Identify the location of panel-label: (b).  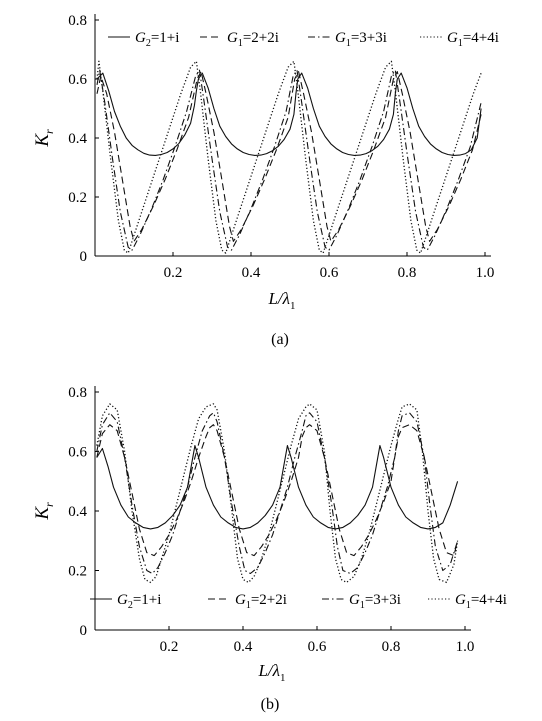
(270, 704).